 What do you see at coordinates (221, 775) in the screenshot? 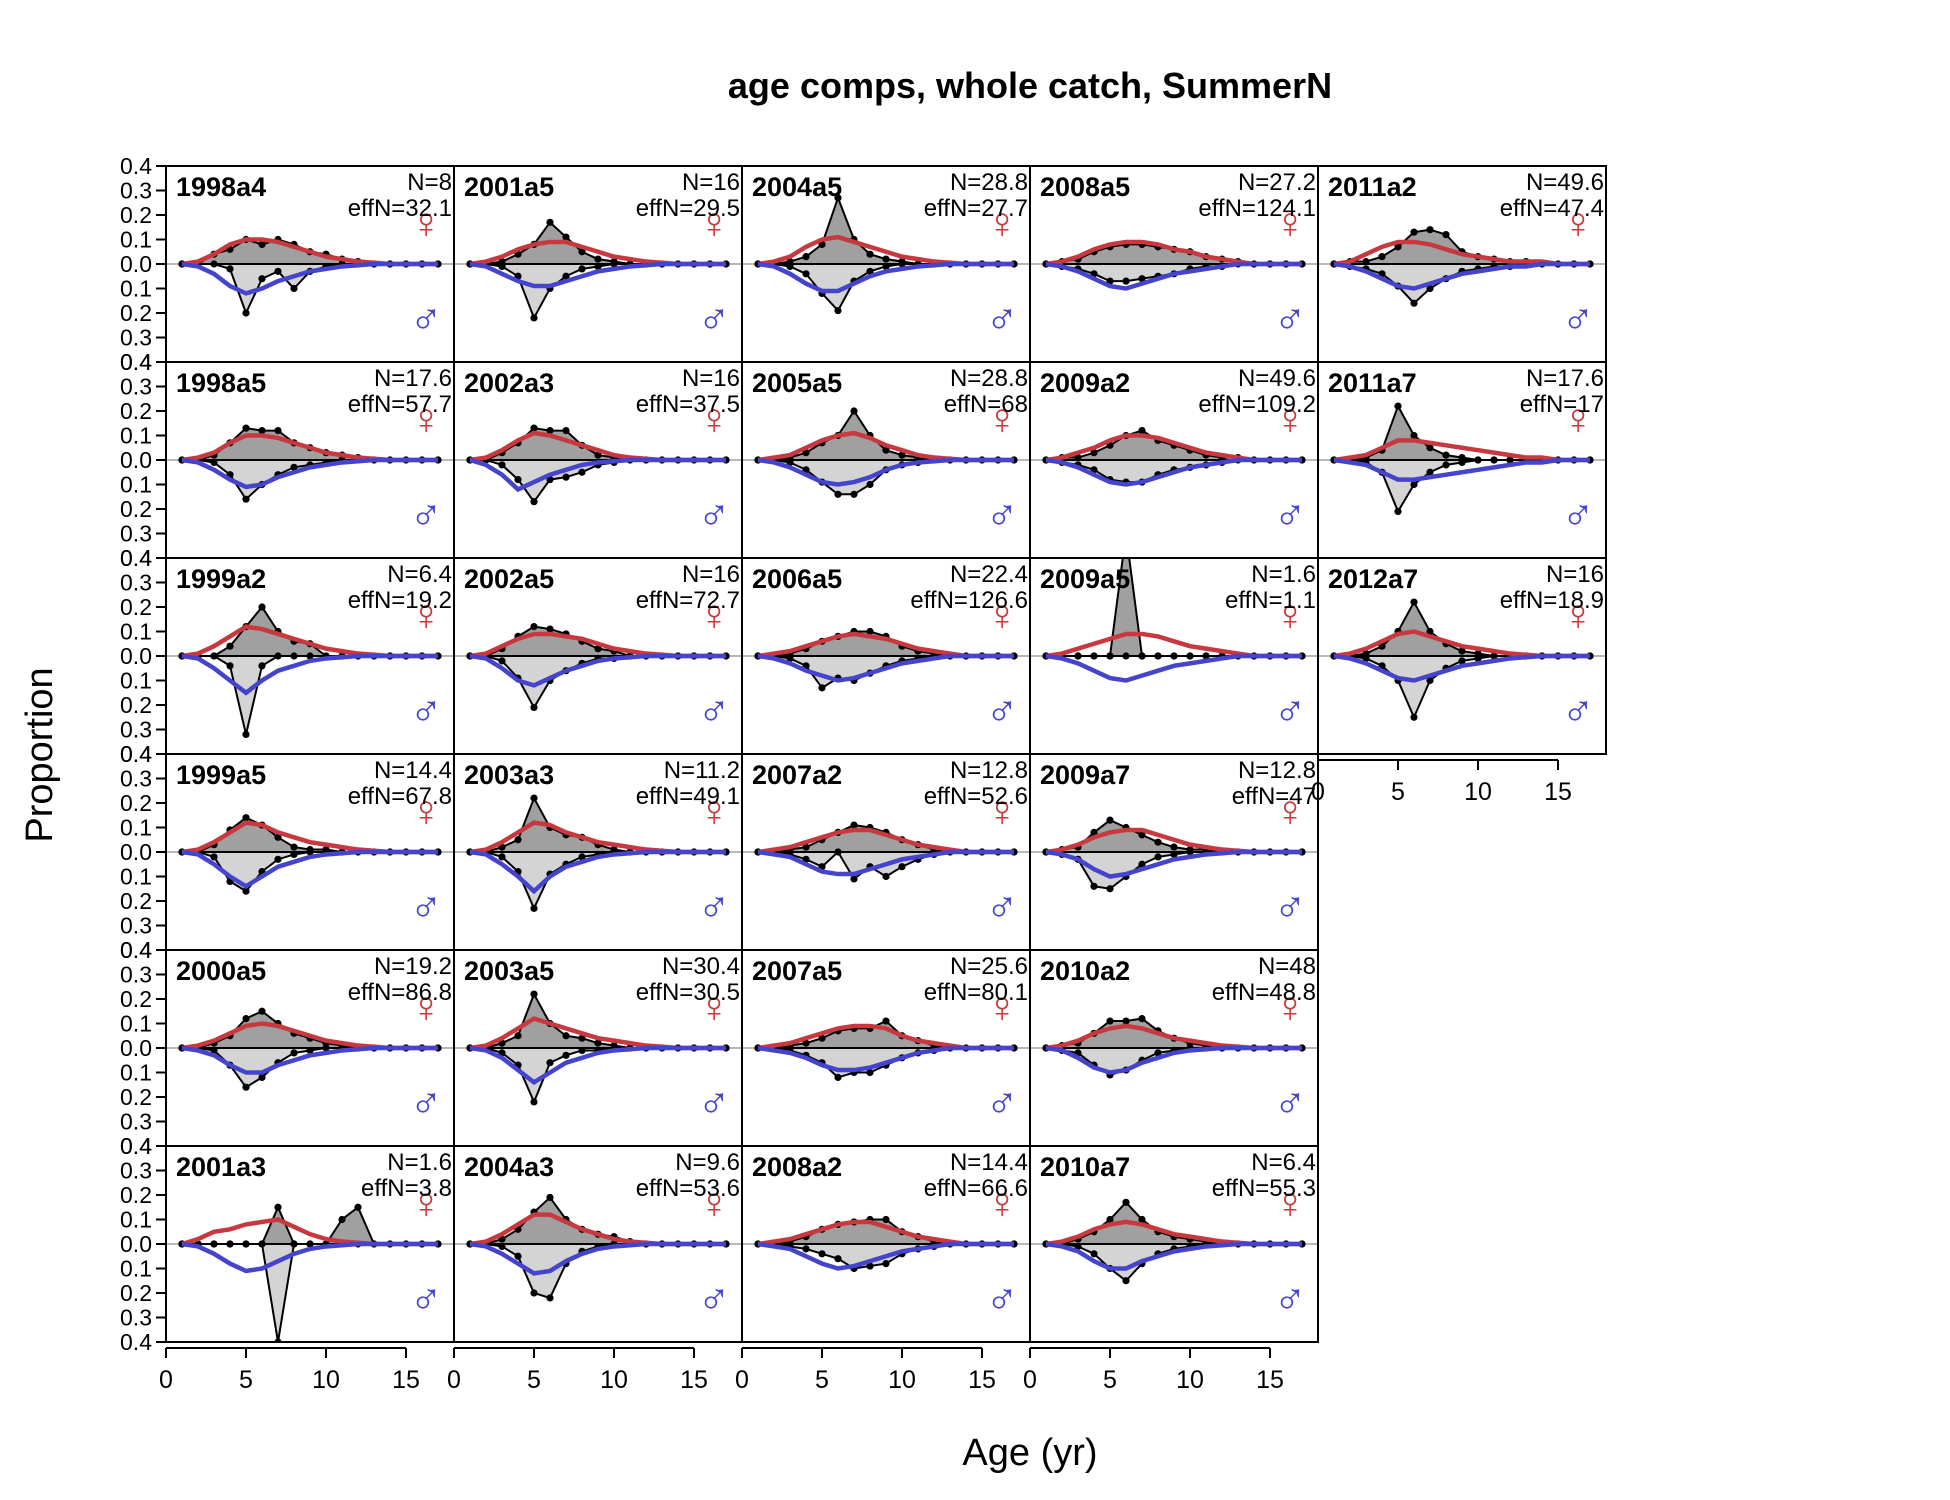
I see `panel-label: 1999a5` at bounding box center [221, 775].